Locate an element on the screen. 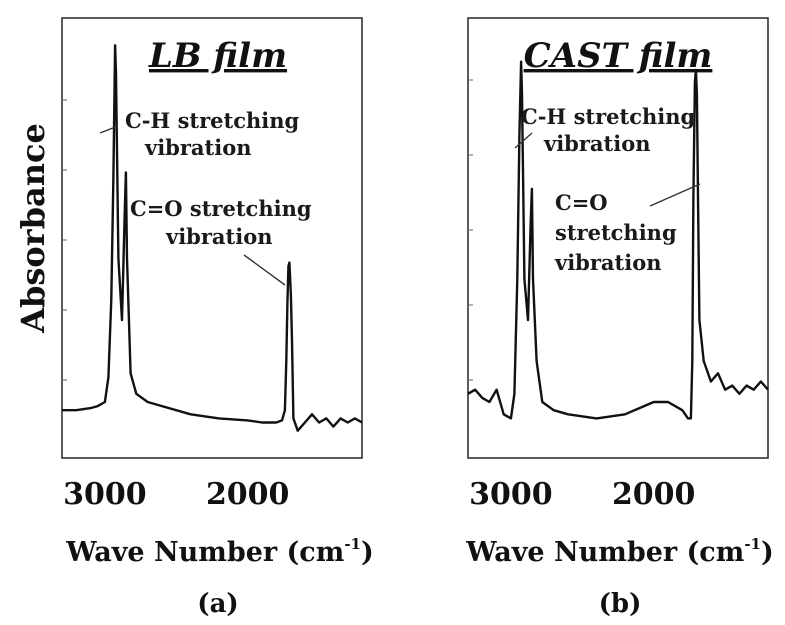  x-axis-label-a: Wave Number (cm-1) is located at coordinates (219, 551).